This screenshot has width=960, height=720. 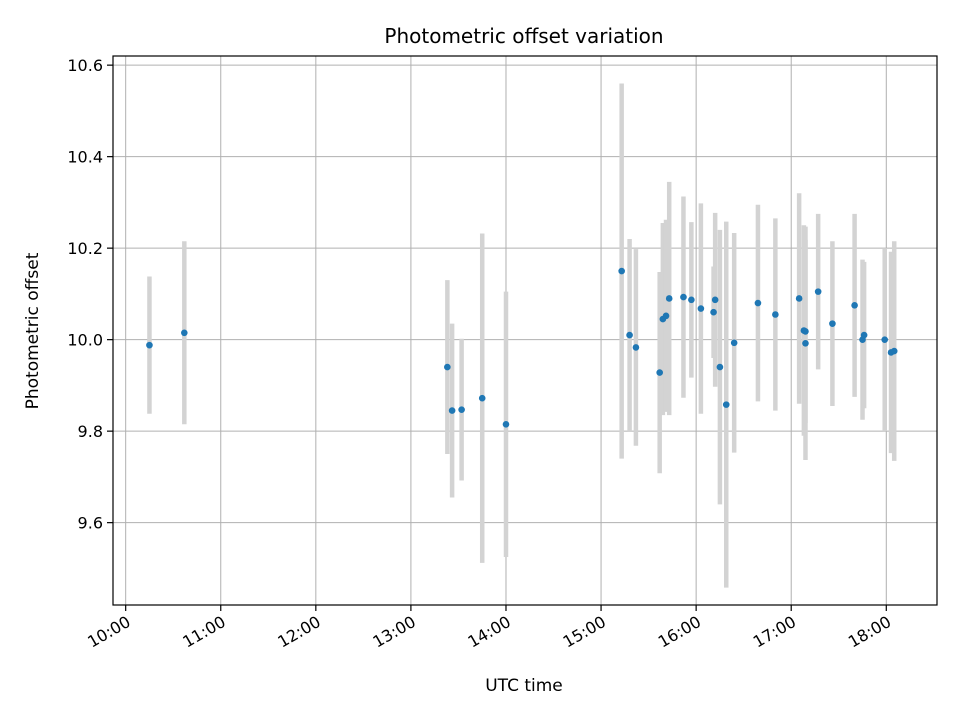 I want to click on x-tick-label: 15:00, so click(x=584, y=632).